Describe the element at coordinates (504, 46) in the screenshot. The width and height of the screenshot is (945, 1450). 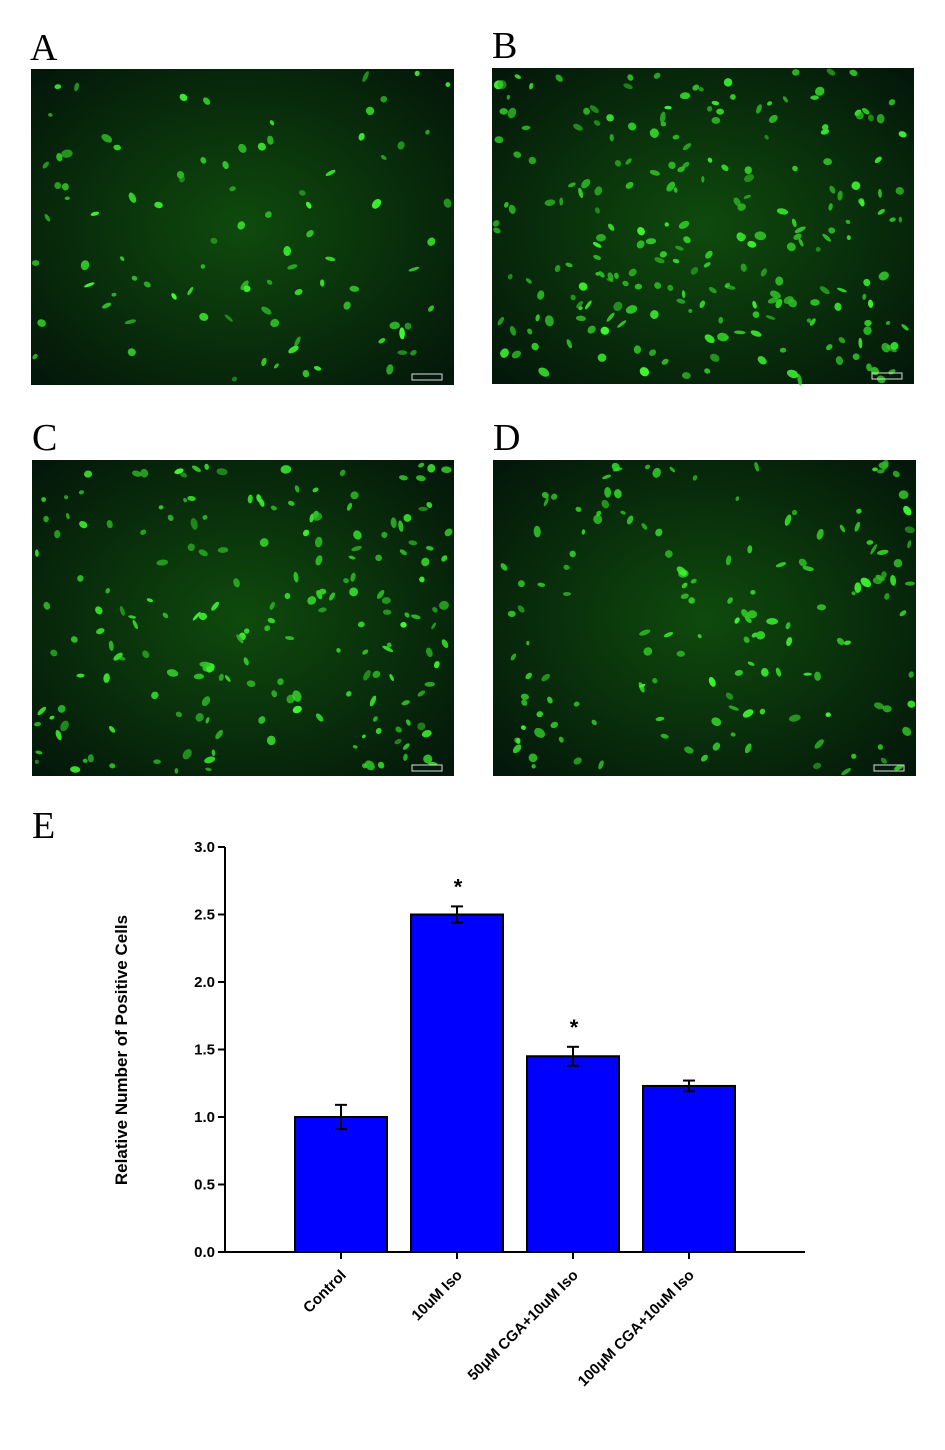
I see `panel-label: B` at that location.